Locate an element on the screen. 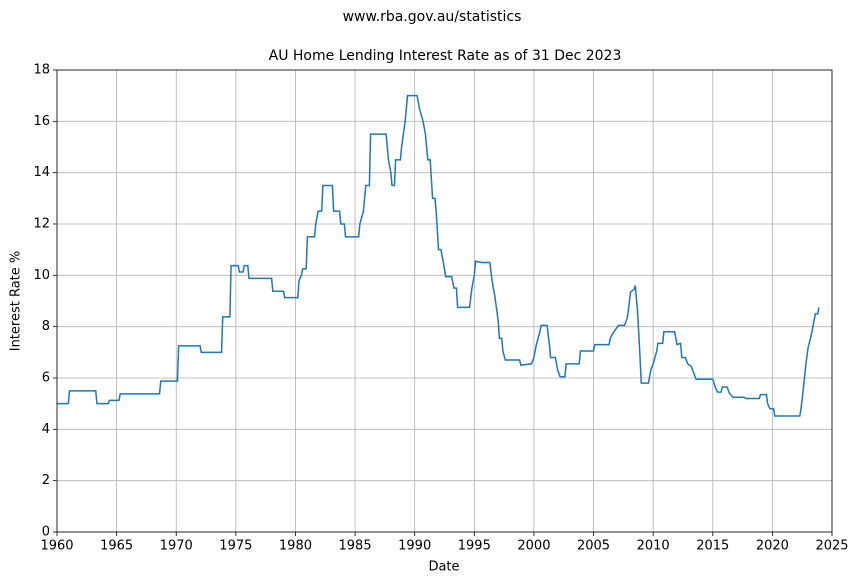 Image resolution: width=859 pixels, height=585 pixels. y-tick-label: 4 is located at coordinates (46, 429).